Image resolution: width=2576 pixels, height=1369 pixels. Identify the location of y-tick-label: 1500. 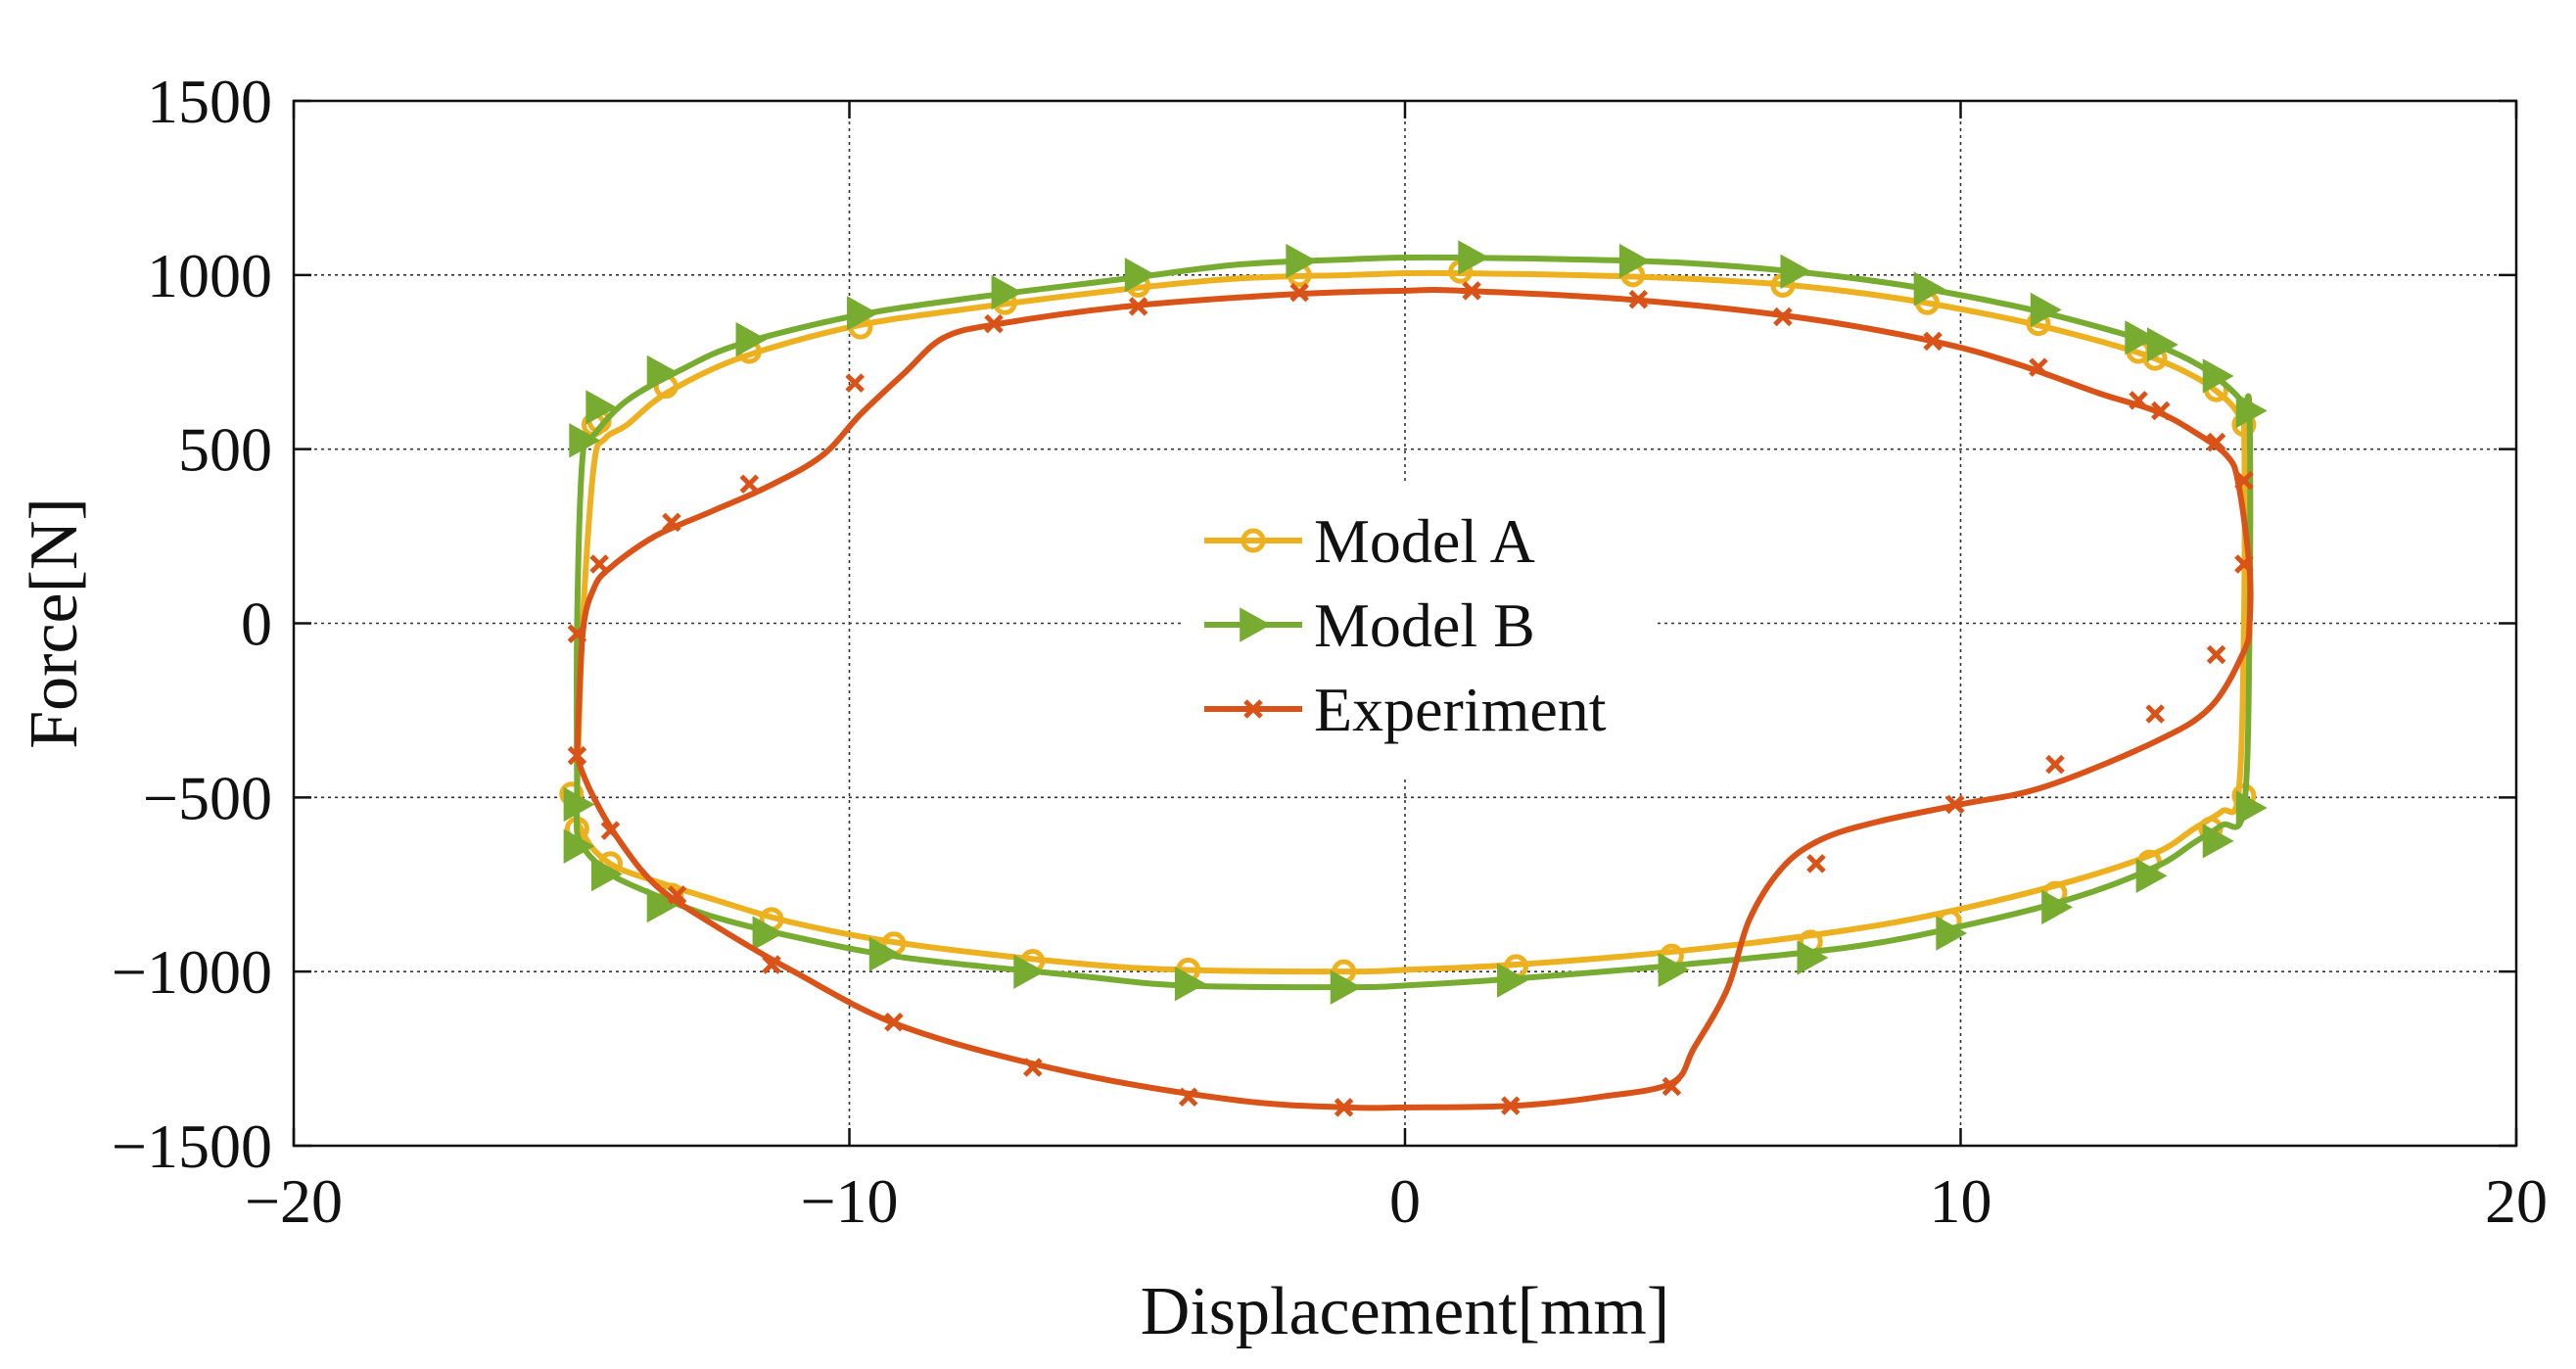
(209, 101).